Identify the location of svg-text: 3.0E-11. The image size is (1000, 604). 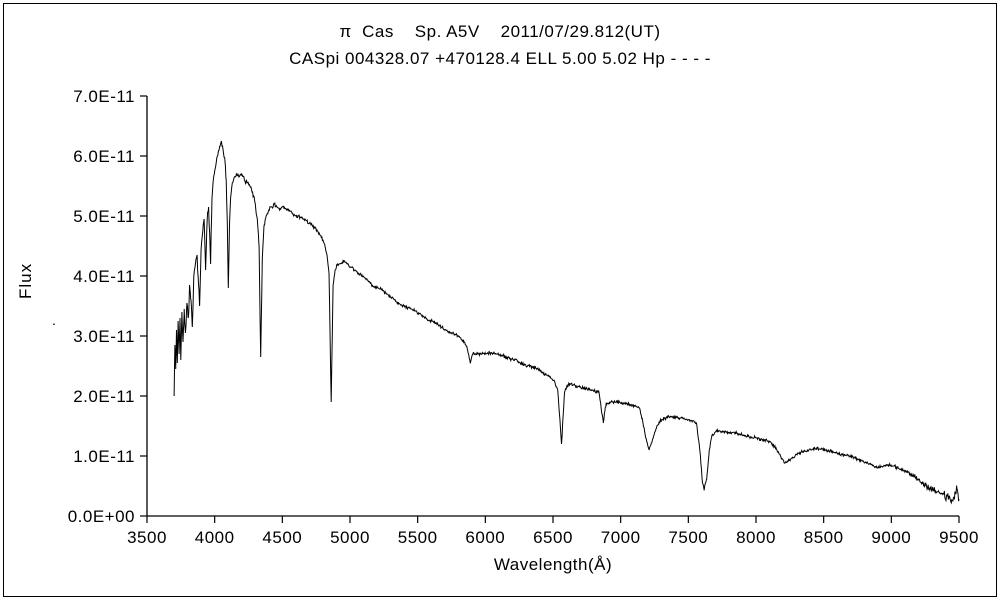
(104, 336).